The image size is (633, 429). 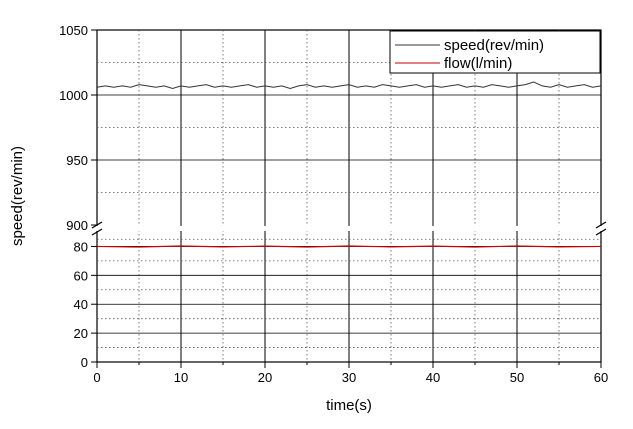 I want to click on series-line-speed, so click(x=349, y=85).